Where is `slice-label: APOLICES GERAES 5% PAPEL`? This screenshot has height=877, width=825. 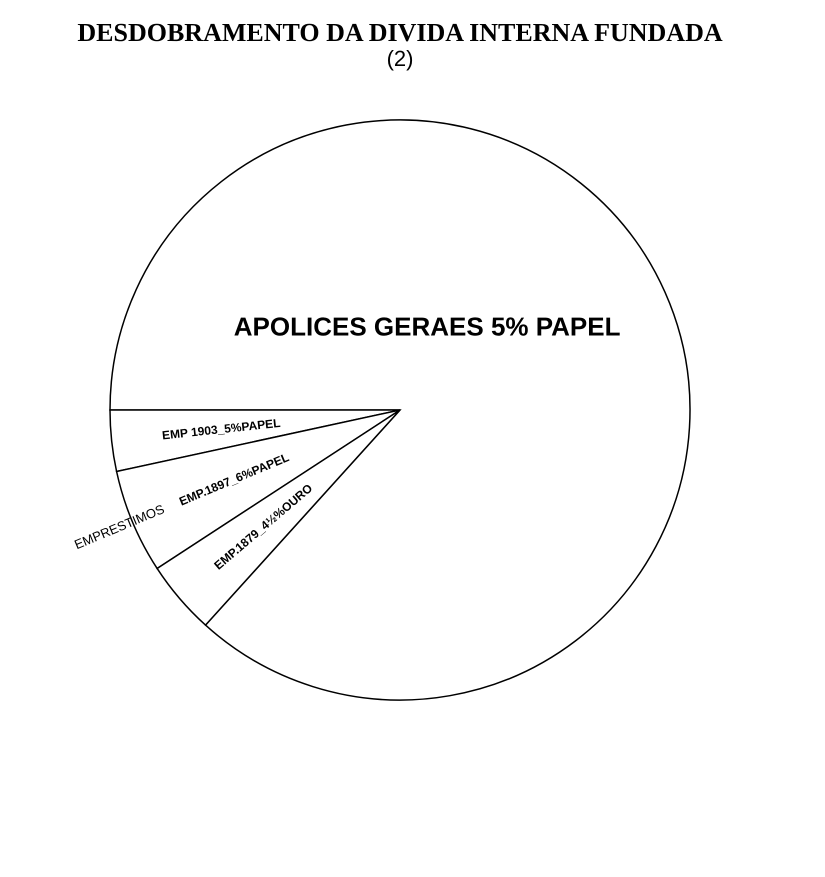 slice-label: APOLICES GERAES 5% PAPEL is located at coordinates (427, 326).